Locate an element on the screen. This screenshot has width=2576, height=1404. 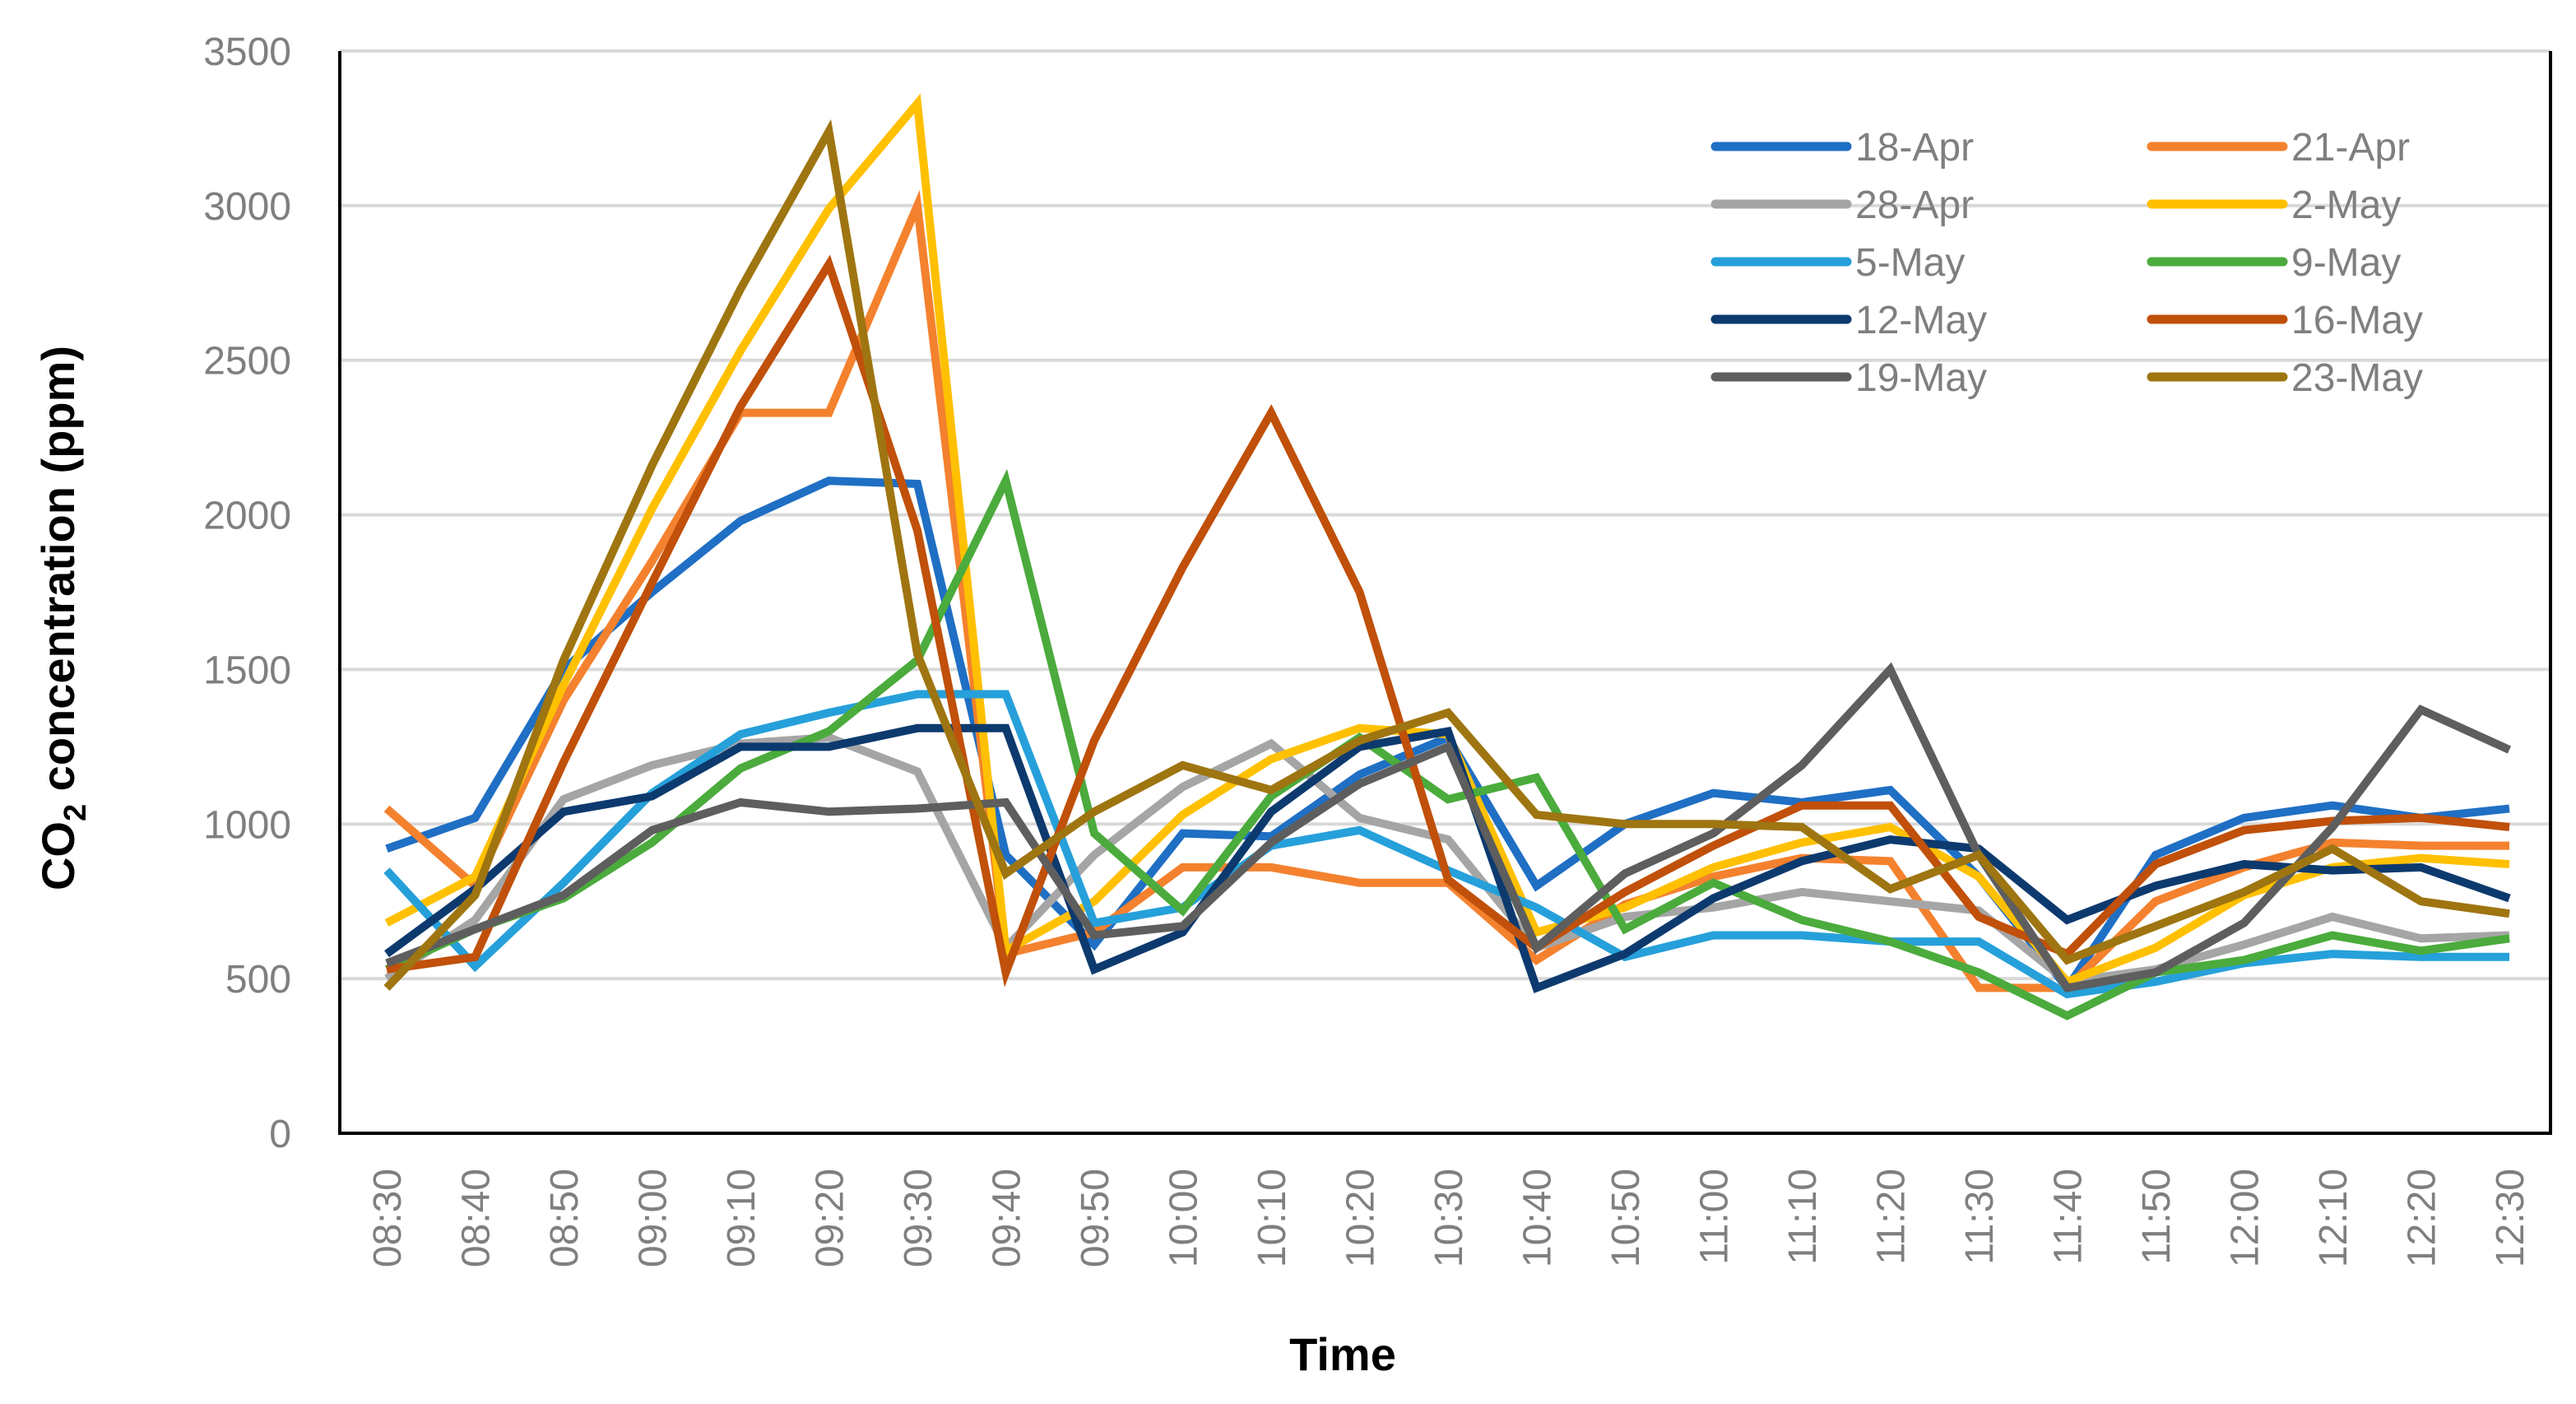
legend-label-18-Apr: 18-Apr is located at coordinates (1915, 148).